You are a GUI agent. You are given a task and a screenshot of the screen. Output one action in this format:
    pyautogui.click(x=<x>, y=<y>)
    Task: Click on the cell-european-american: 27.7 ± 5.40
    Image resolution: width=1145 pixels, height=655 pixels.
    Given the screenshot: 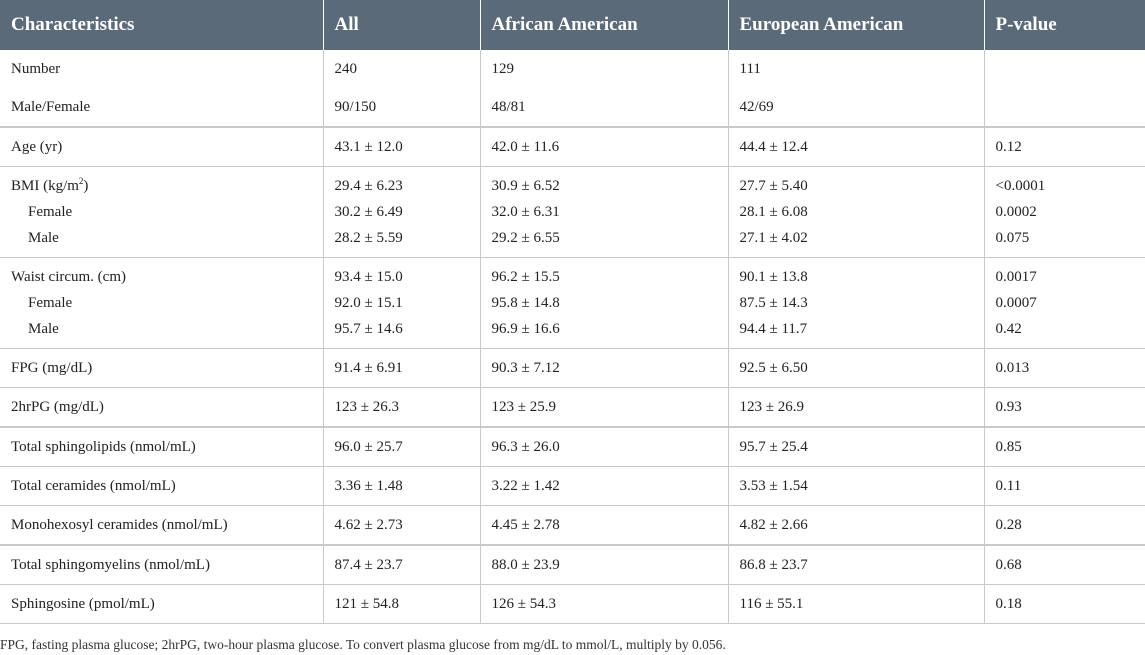 What is the action you would take?
    pyautogui.click(x=773, y=186)
    